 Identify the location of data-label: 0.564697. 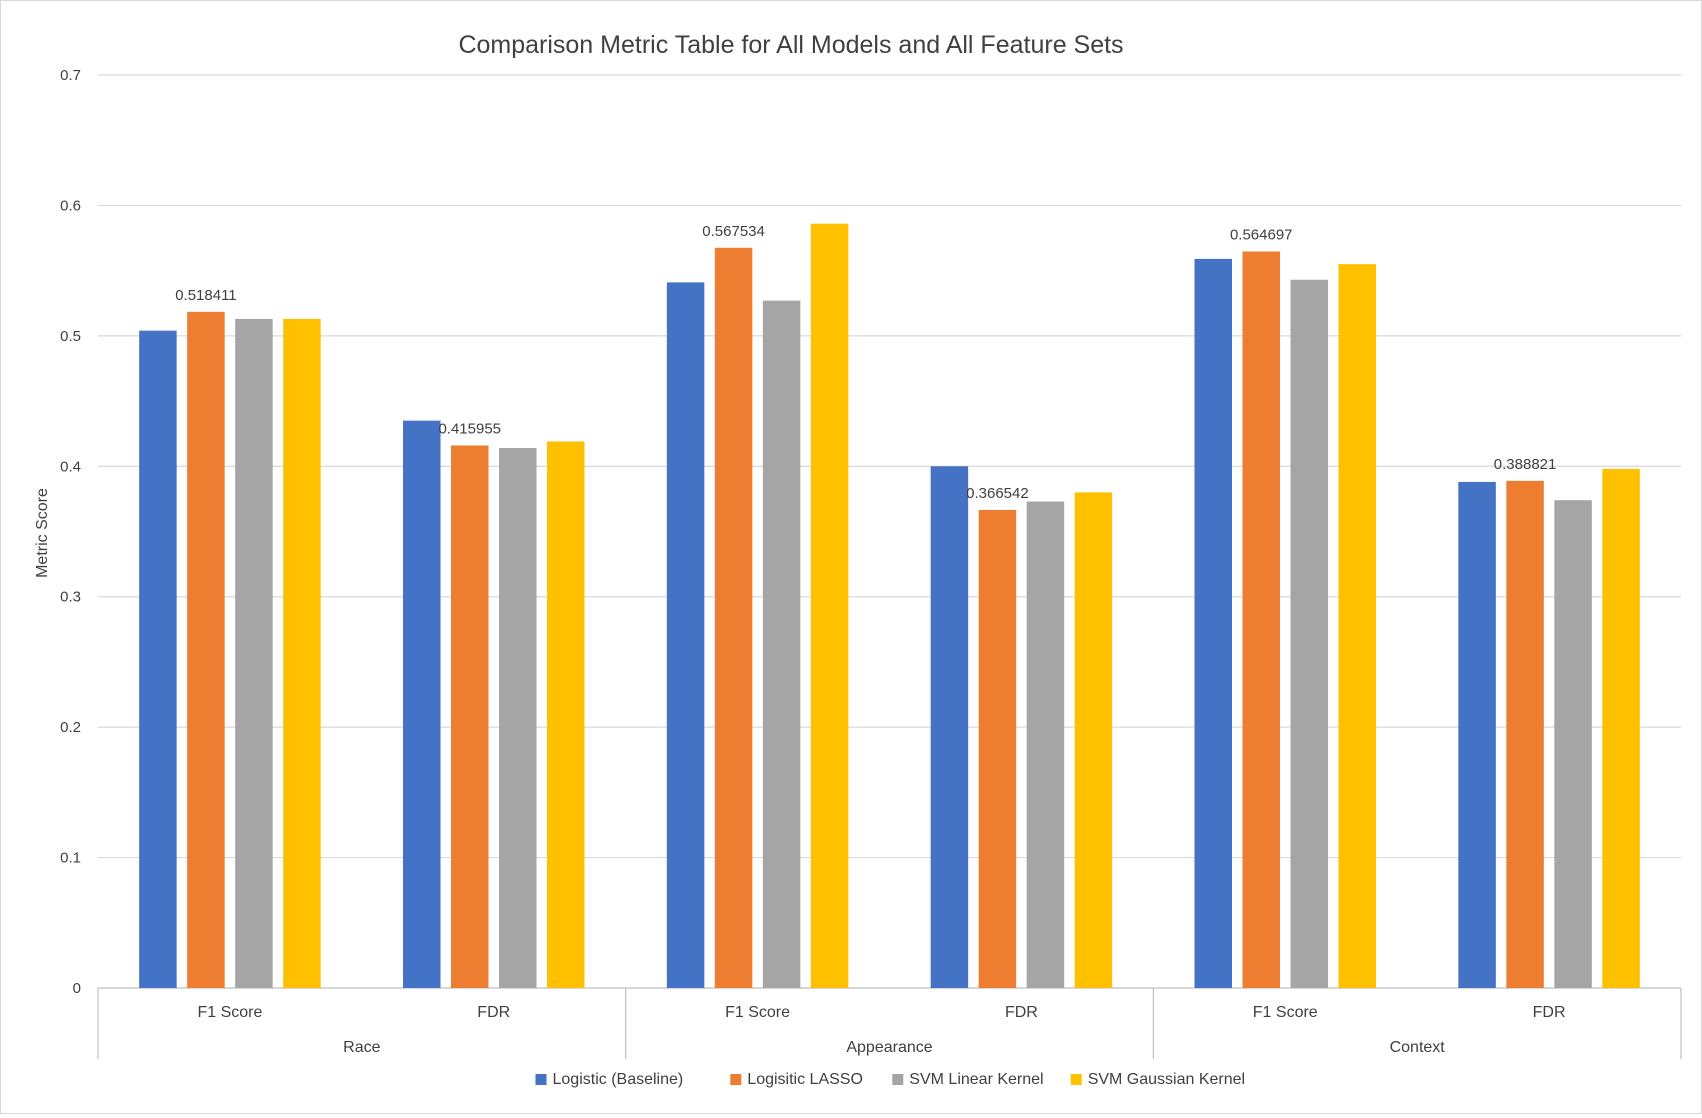
(1261, 234).